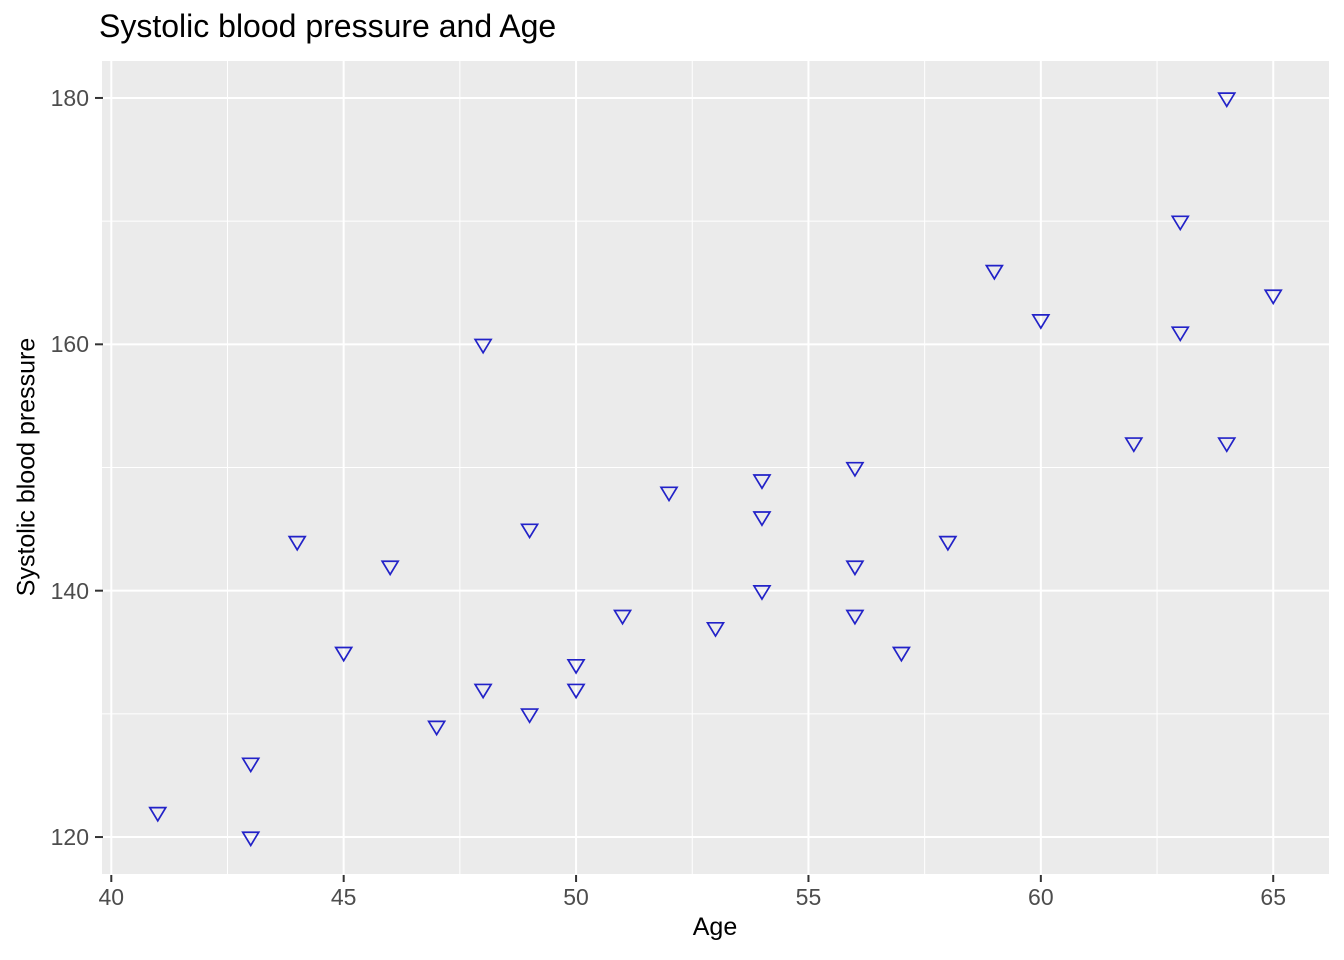 The image size is (1344, 960). Describe the element at coordinates (343, 897) in the screenshot. I see `x-tick-label: 45` at that location.